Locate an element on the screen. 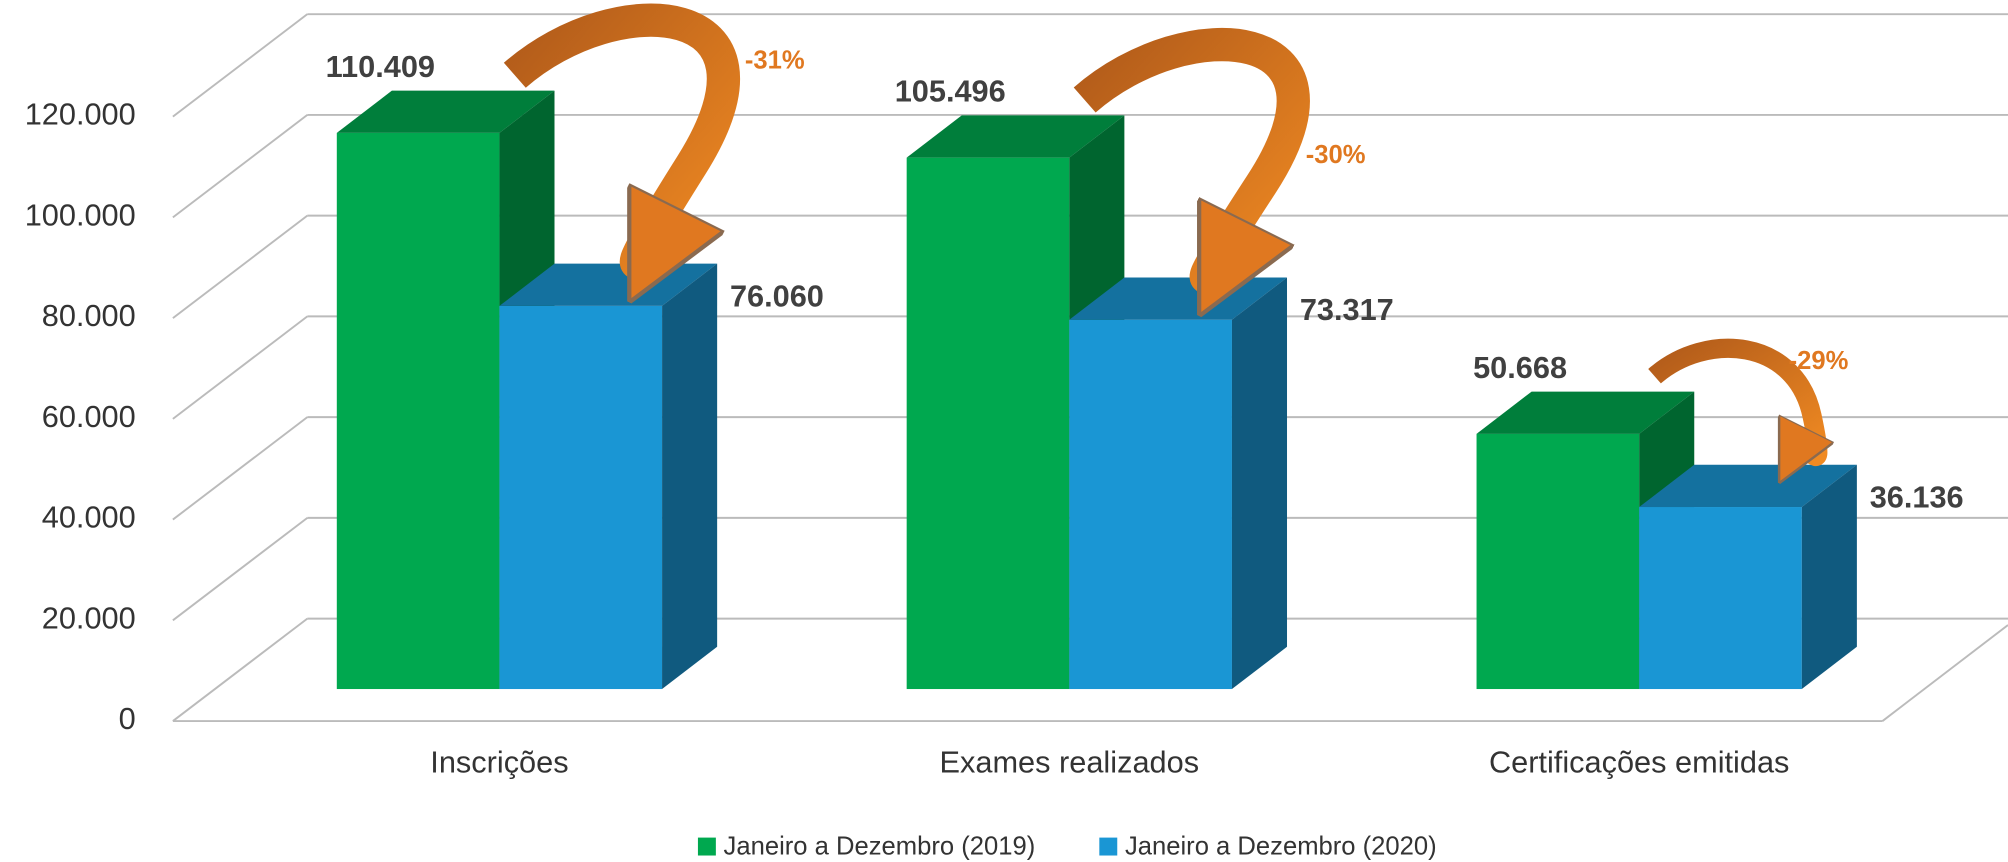 The width and height of the screenshot is (2008, 862). value-label: 50.668 is located at coordinates (1520, 367).